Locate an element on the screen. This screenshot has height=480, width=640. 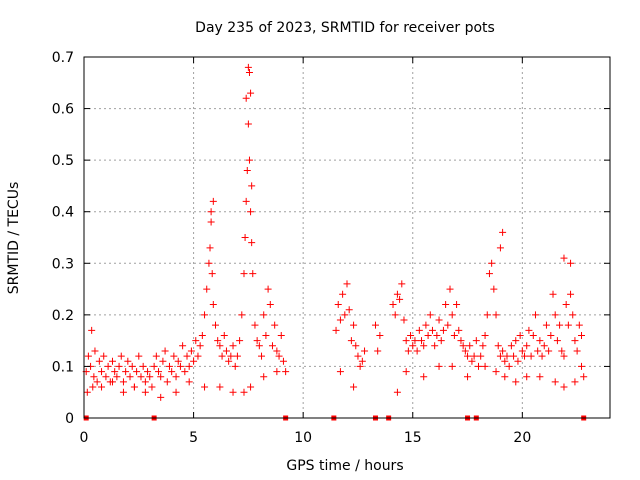
y-tick-label: 0.7 is located at coordinates (63, 58).